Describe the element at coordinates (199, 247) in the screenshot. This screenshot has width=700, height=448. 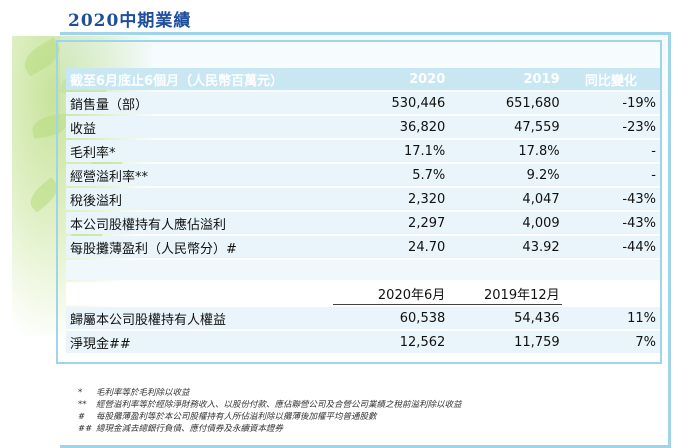
I see `row-label: 每股攤薄盈利（人民幣分）#` at that location.